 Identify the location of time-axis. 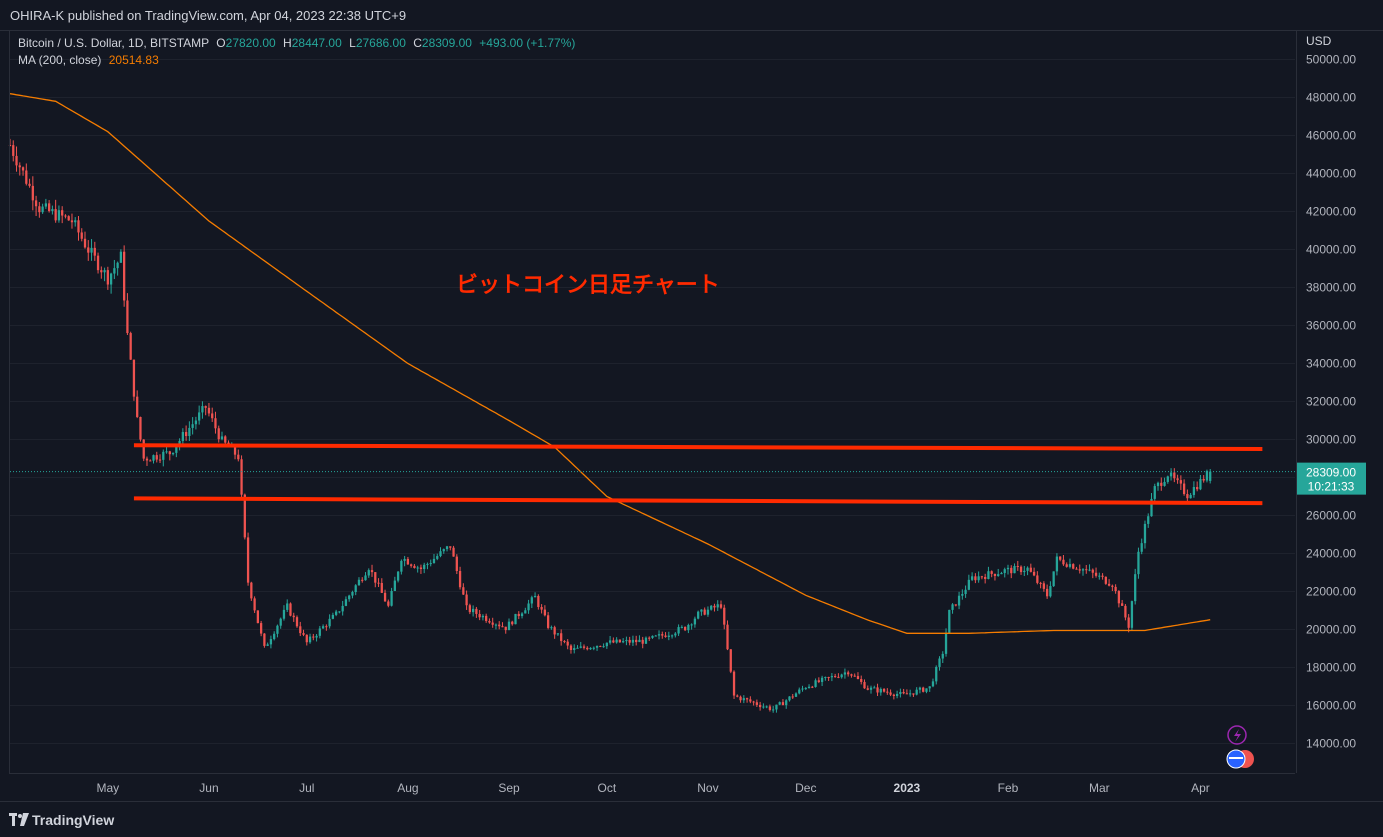
(652, 787).